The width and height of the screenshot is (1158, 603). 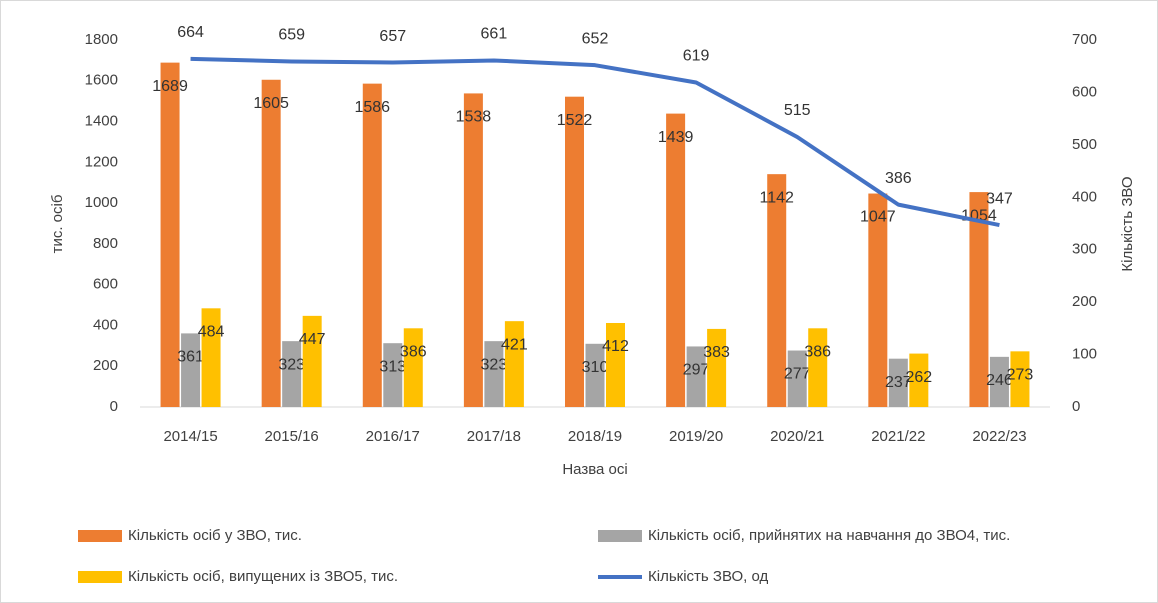 I want to click on x-tick-label: 2017/18, so click(x=494, y=436).